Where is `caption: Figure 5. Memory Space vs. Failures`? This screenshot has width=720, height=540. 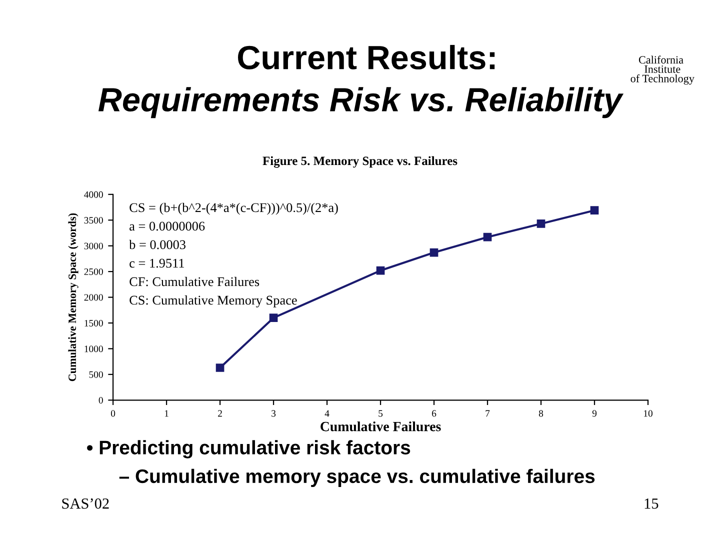 caption: Figure 5. Memory Space vs. Failures is located at coordinates (360, 162).